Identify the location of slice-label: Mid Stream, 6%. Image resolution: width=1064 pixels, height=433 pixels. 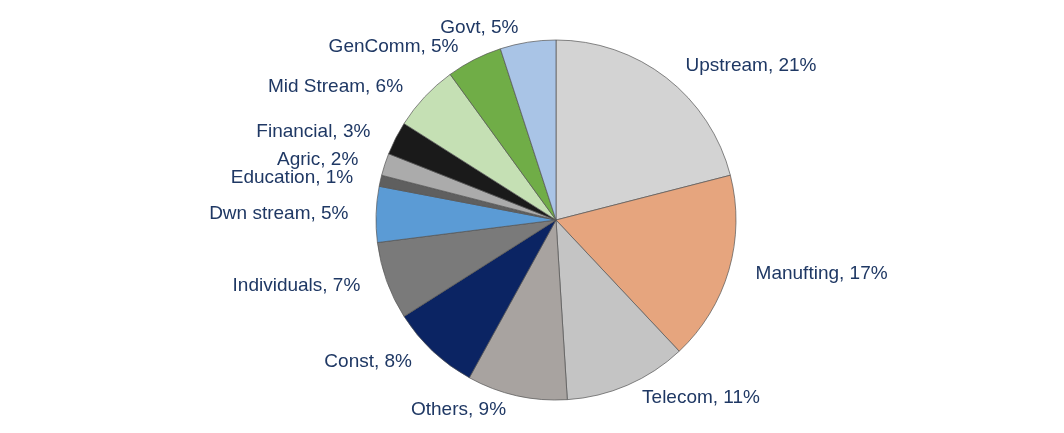
(335, 85).